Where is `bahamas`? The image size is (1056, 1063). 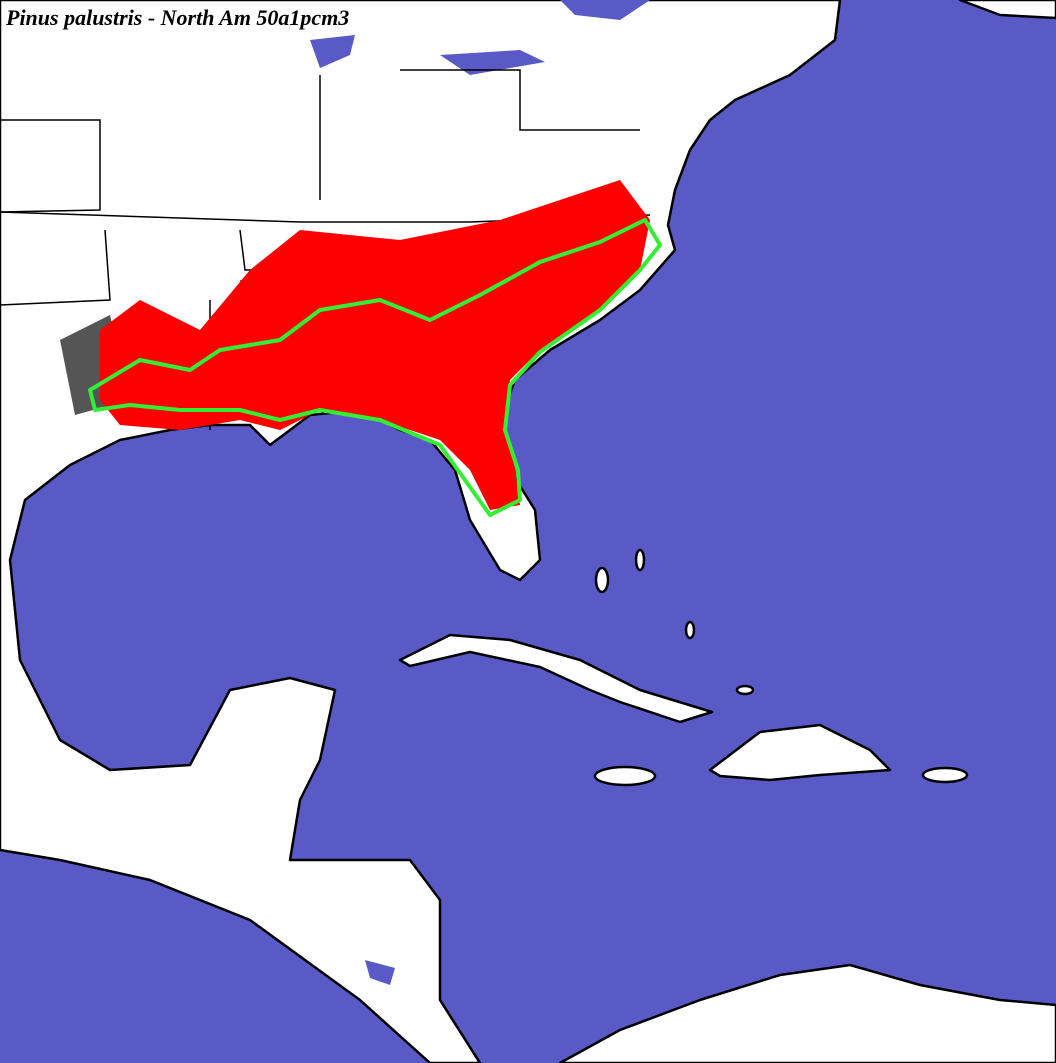 bahamas is located at coordinates (674, 622).